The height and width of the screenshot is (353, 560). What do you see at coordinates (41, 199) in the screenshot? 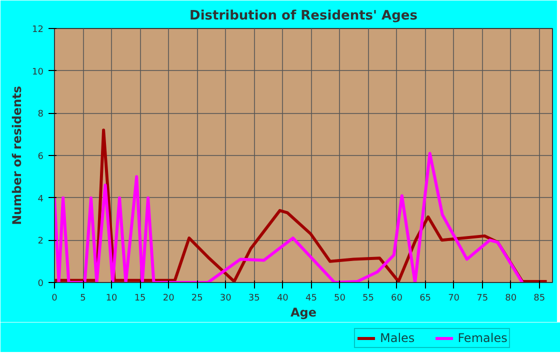
I see `y-tick-label: 4` at bounding box center [41, 199].